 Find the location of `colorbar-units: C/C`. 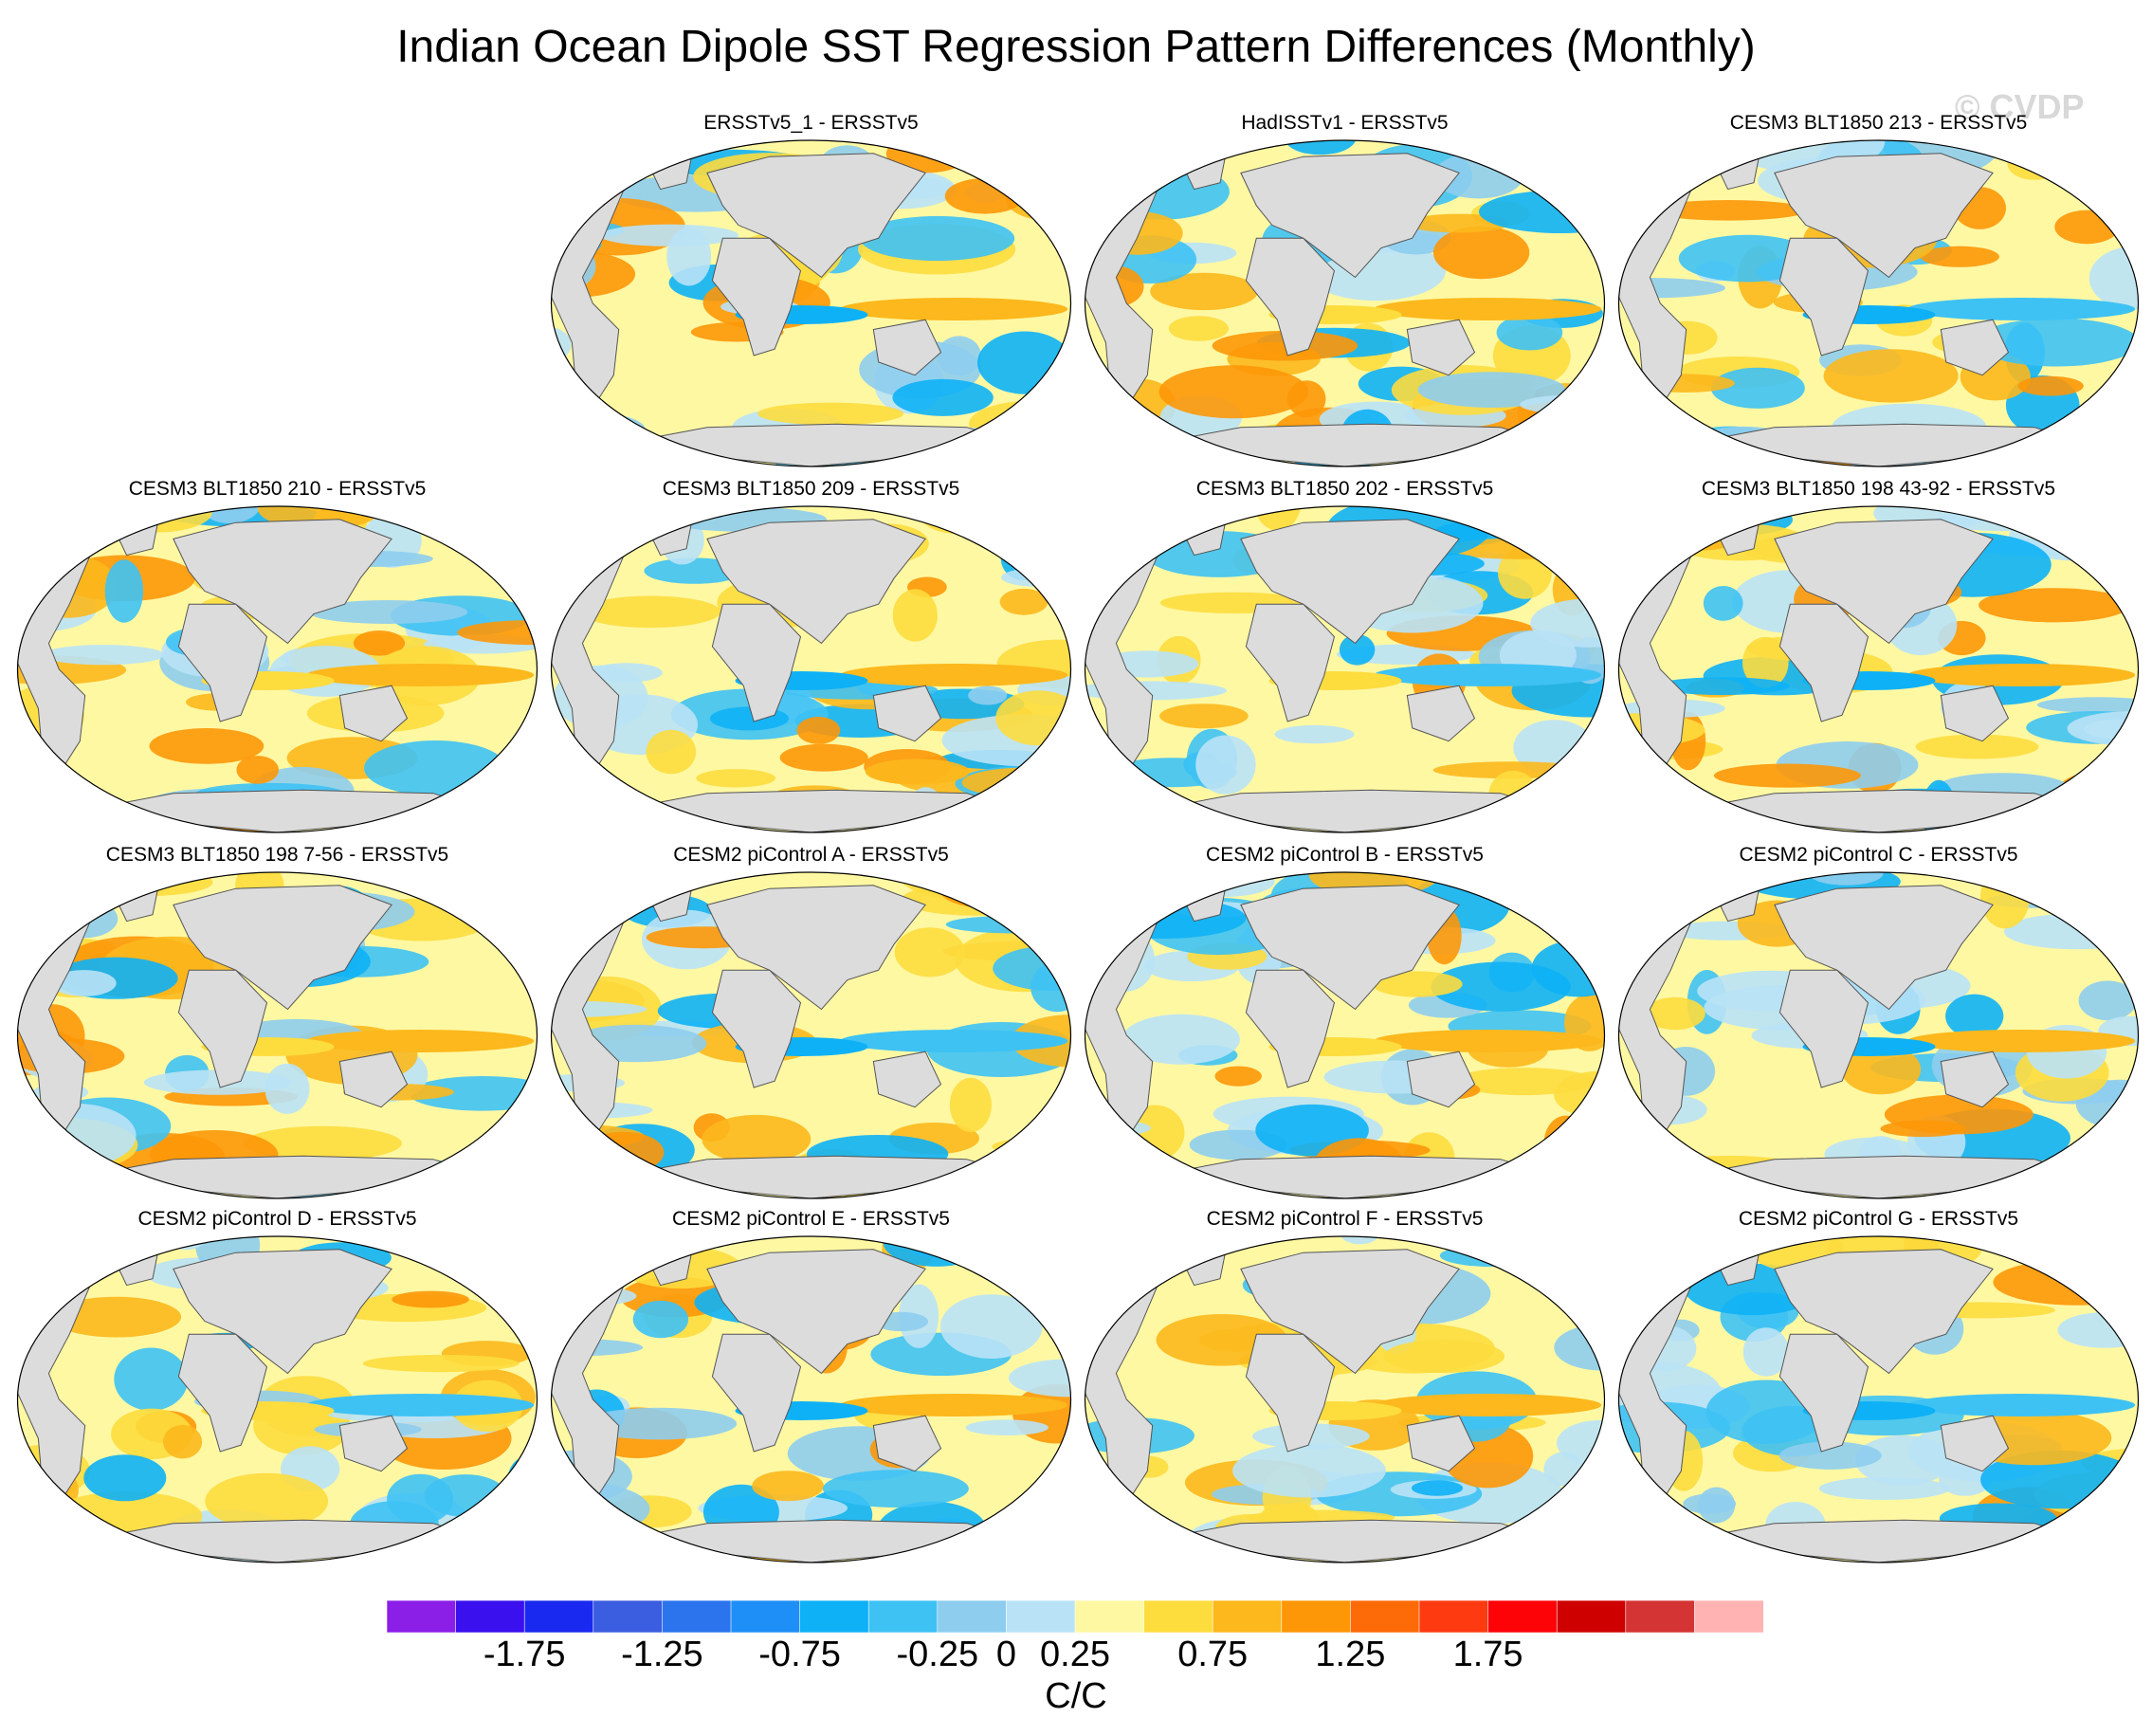

colorbar-units: C/C is located at coordinates (1076, 1696).